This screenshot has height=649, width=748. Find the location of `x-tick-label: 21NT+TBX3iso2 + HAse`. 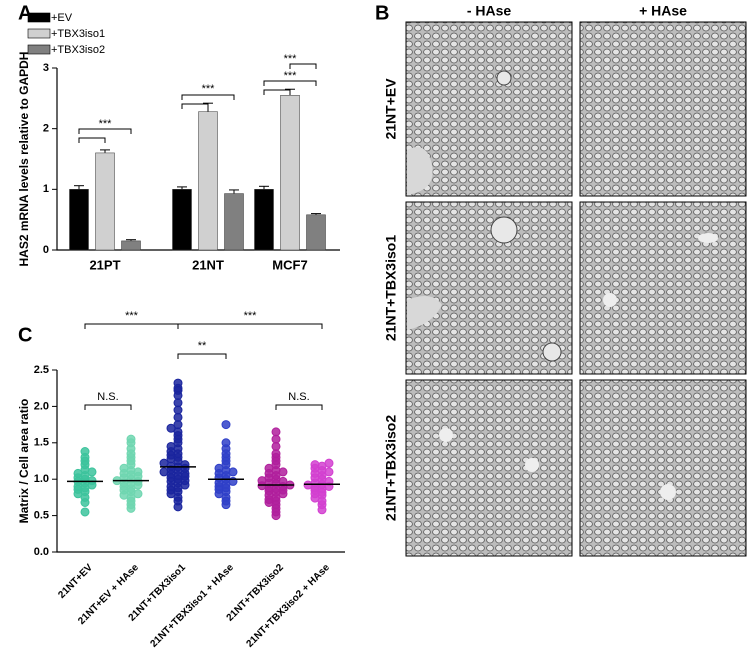

x-tick-label: 21NT+TBX3iso2 + HAse is located at coordinates (288, 605).